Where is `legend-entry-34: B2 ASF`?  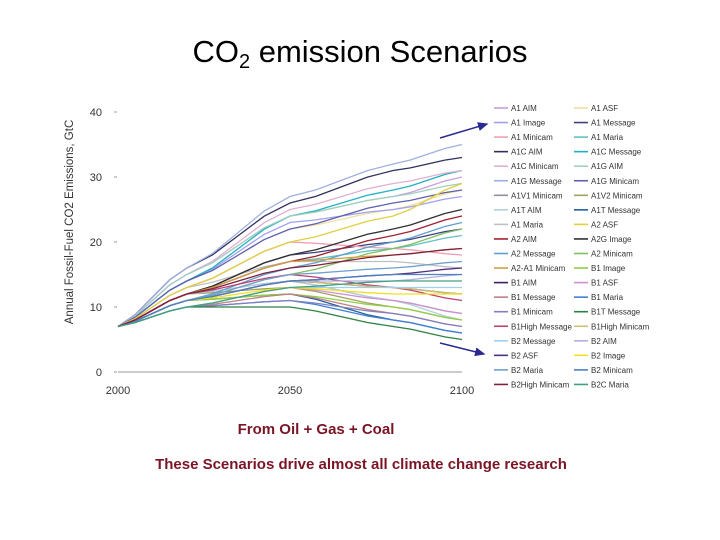
legend-entry-34: B2 ASF is located at coordinates (516, 355).